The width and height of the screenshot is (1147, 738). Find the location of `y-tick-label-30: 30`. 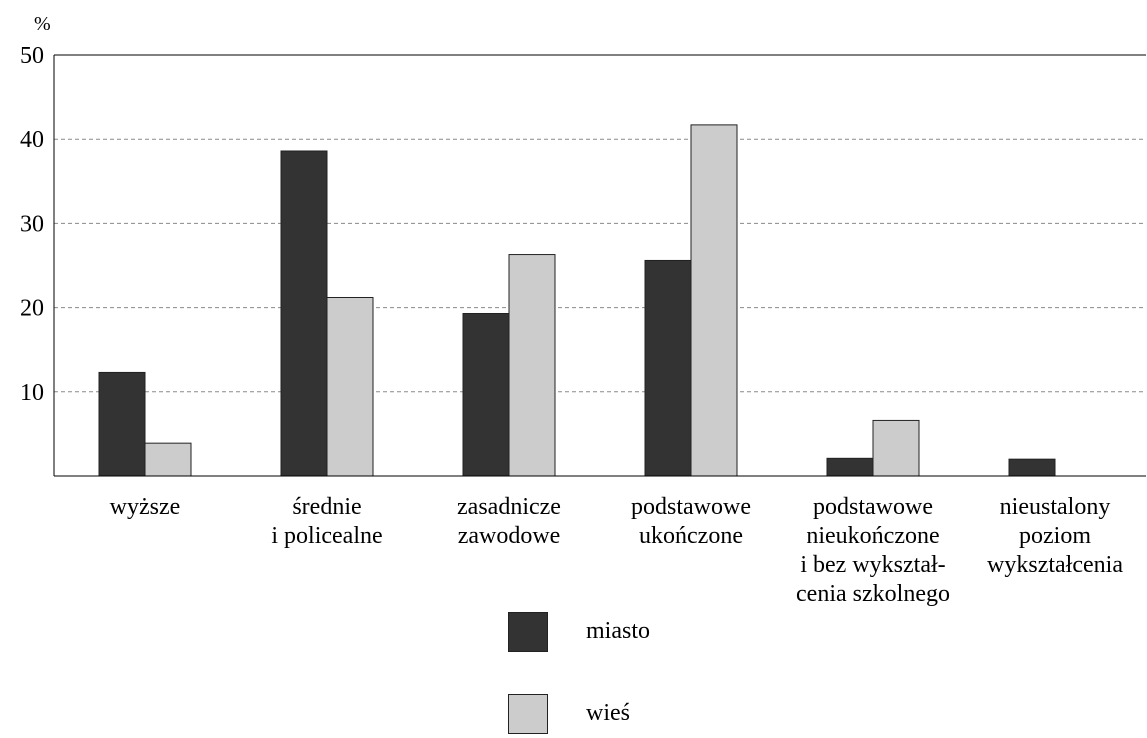

y-tick-label-30: 30 is located at coordinates (32, 224).